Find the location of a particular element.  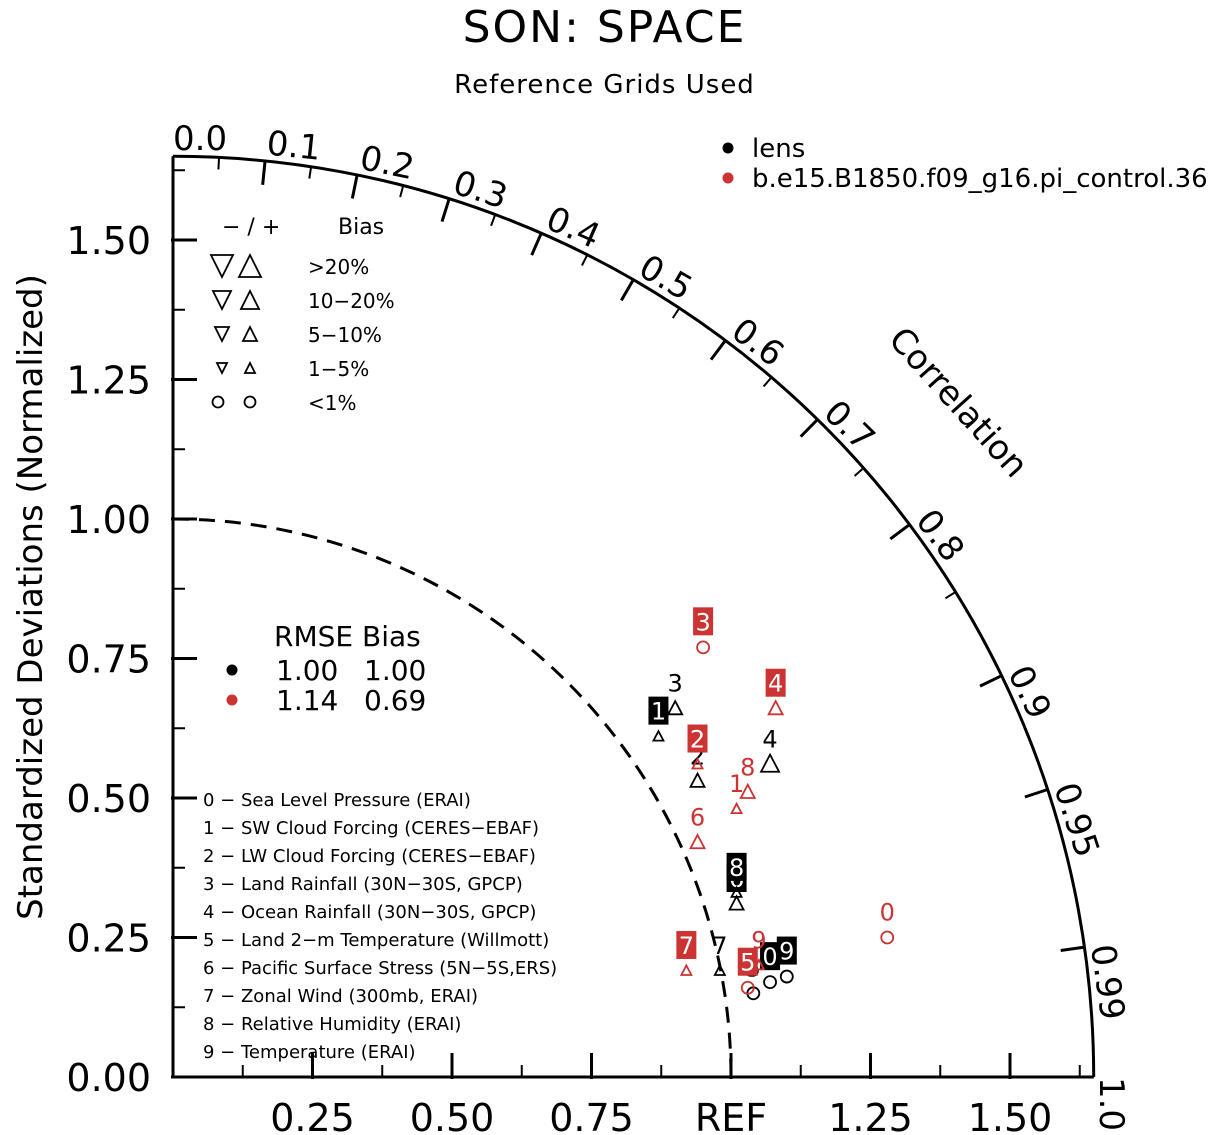

bias-legend-sign: − / + is located at coordinates (251, 227).